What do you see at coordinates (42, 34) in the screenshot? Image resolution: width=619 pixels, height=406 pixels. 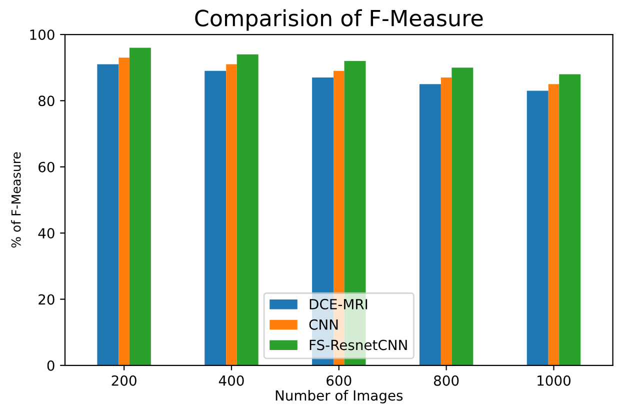 I see `y-tick-label: 100` at bounding box center [42, 34].